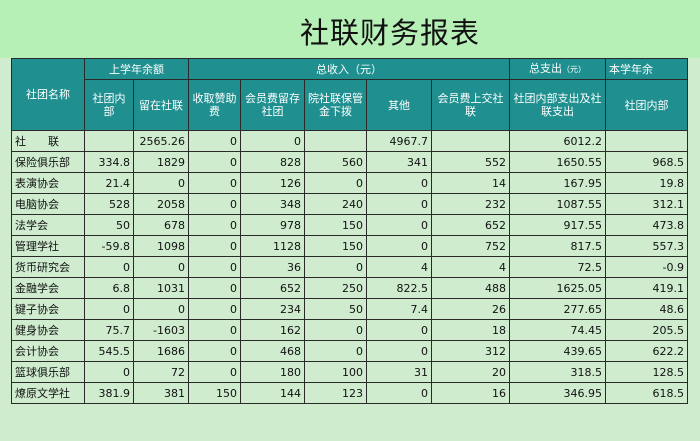  I want to click on data-cell: 528, so click(109, 204).